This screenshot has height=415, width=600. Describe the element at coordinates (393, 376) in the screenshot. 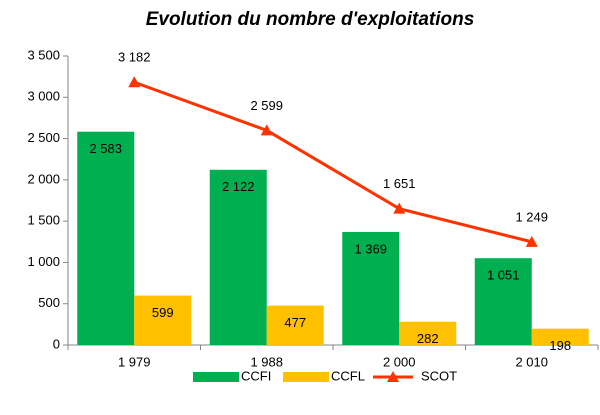

I see `legend-marker` at that location.